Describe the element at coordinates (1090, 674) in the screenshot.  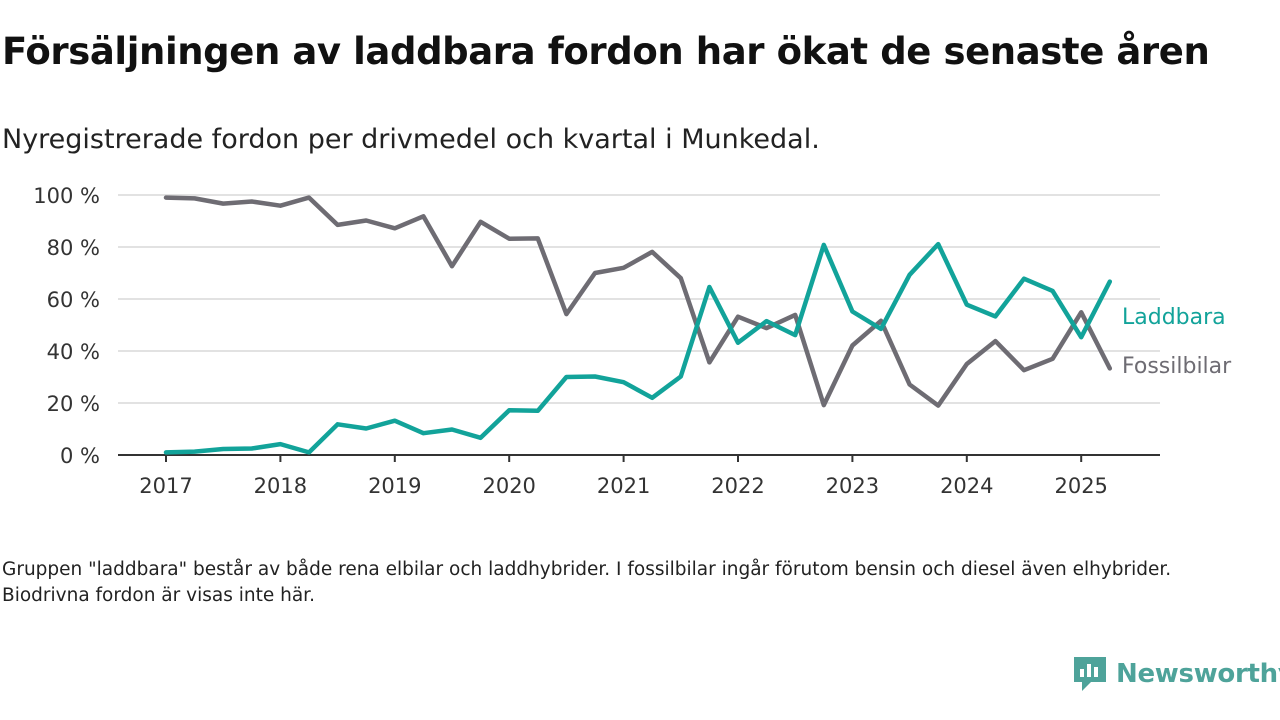
I see `bar-chart-speech-bubble-icon` at that location.